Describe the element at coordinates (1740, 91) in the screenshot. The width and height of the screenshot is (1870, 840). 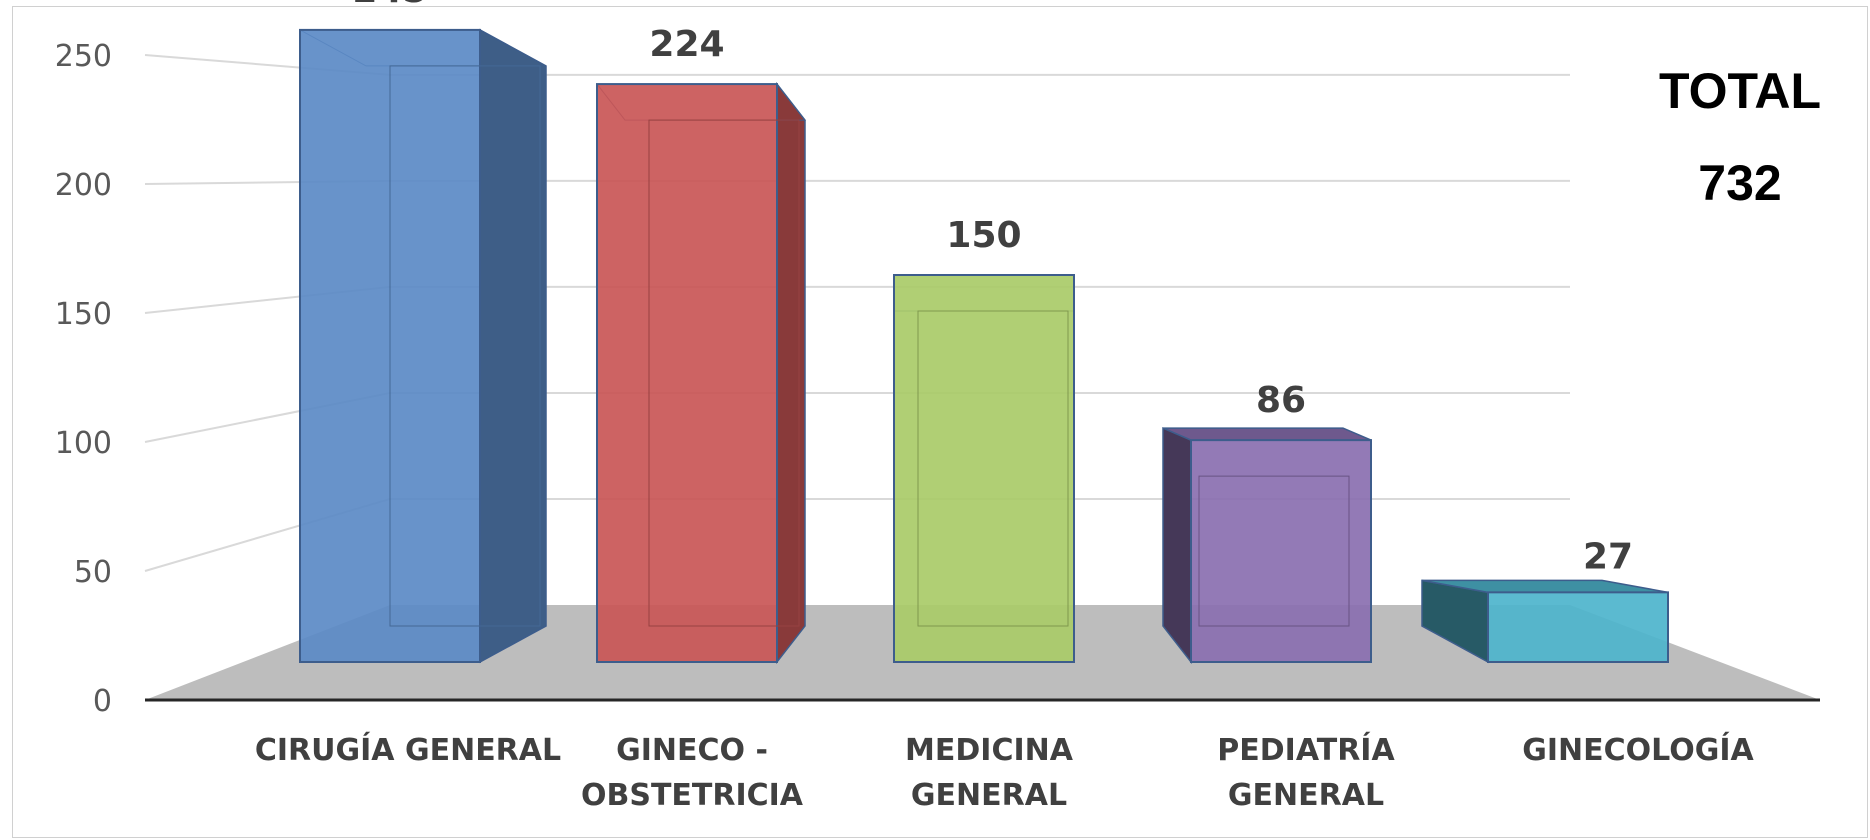
I see `total-label: TOTAL` at that location.